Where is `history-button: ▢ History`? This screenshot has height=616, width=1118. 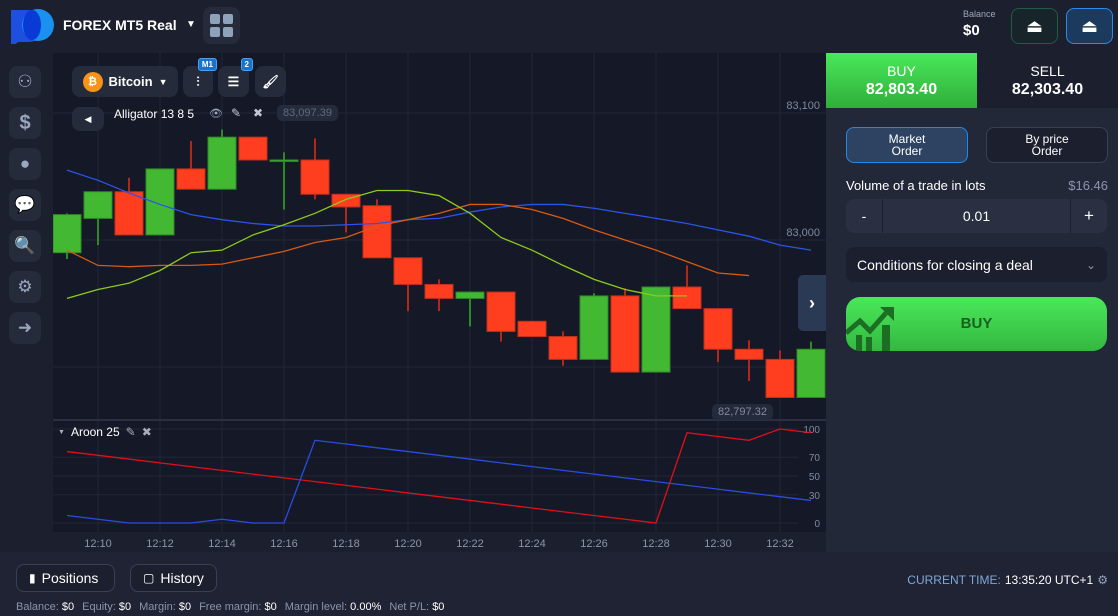
history-button: ▢ History is located at coordinates (173, 578).